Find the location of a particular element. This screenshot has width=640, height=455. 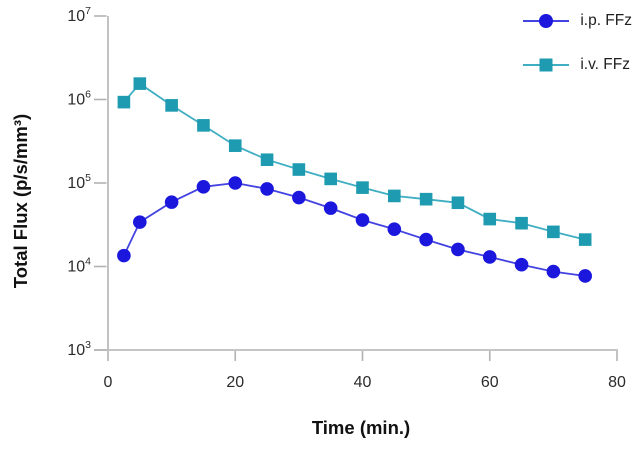

legend-label-iv-ffz: i.v. FFz is located at coordinates (605, 64).